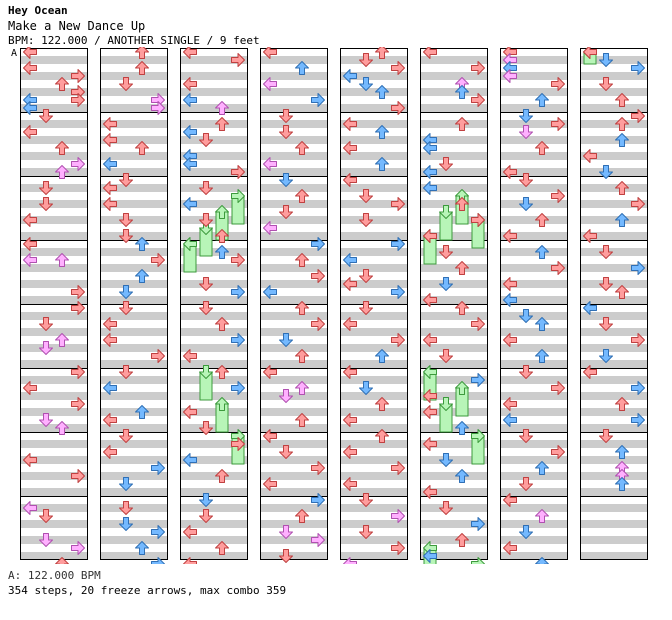 The height and width of the screenshot is (620, 672). What do you see at coordinates (222, 212) in the screenshot?
I see `freeze-arrow-head` at bounding box center [222, 212].